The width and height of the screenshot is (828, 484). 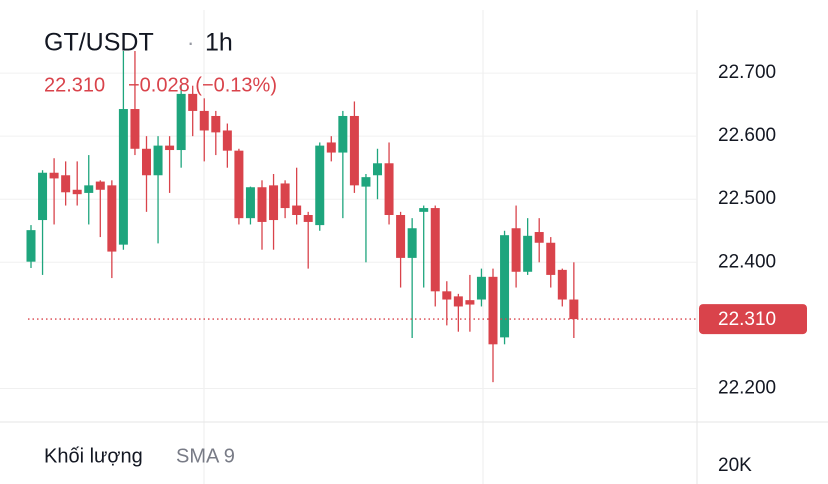 What do you see at coordinates (219, 43) in the screenshot?
I see `interval: 1h` at bounding box center [219, 43].